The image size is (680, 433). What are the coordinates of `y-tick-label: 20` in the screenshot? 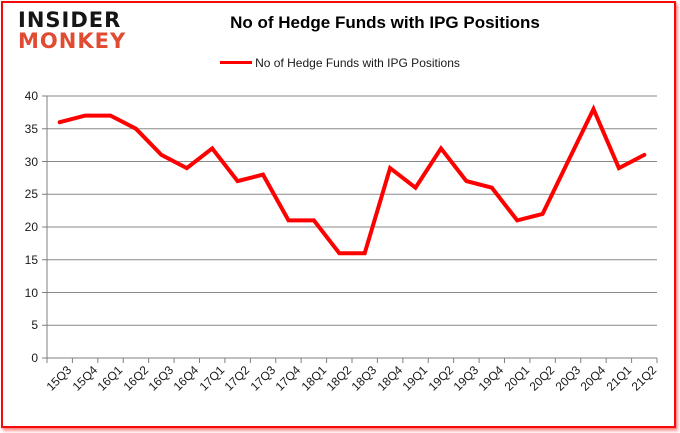 It's located at (31, 227).